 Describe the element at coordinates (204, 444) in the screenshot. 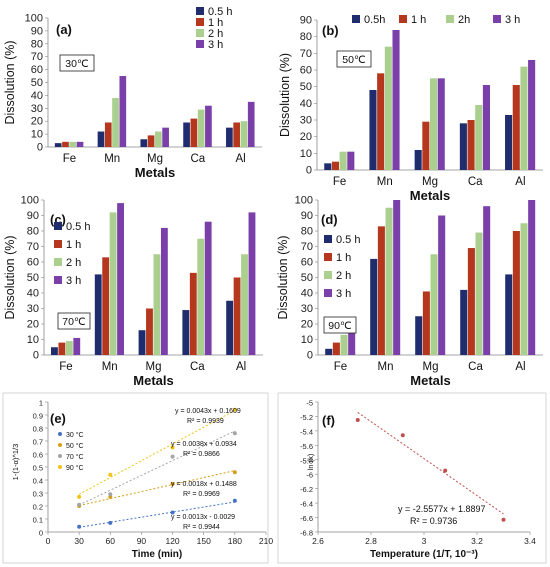

I see `fit-equation: y = 0.0038x + 0.0934` at that location.